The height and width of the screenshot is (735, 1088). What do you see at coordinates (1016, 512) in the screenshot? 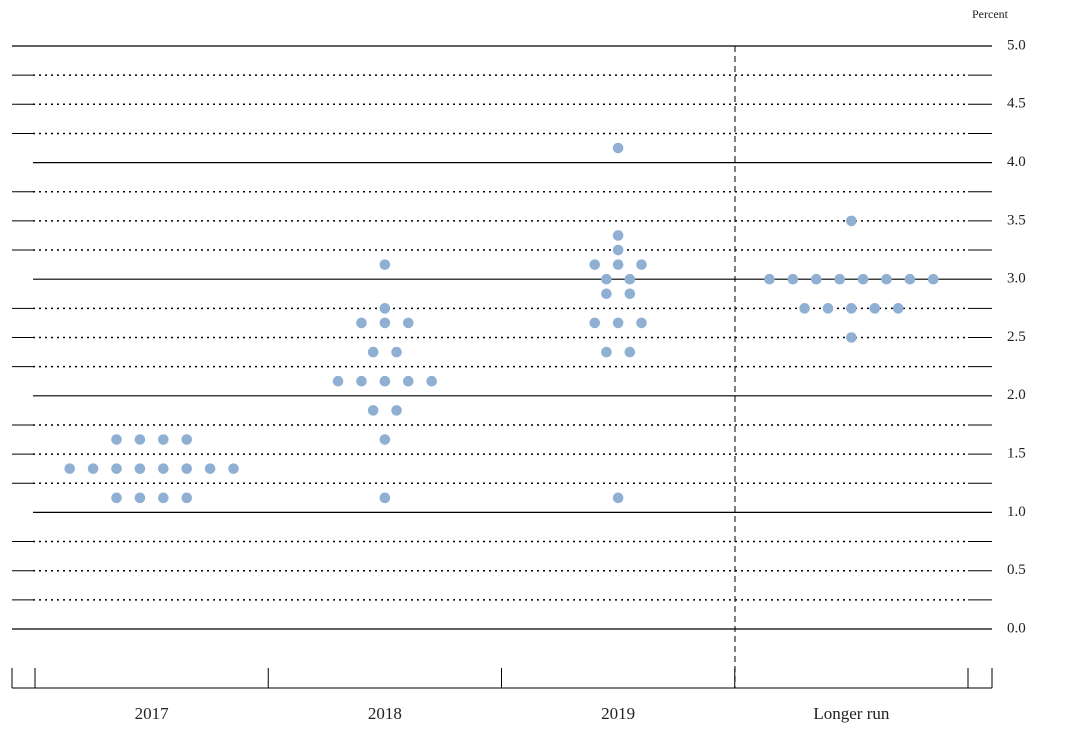
I see `y-tick-label: 1.0` at bounding box center [1016, 512].